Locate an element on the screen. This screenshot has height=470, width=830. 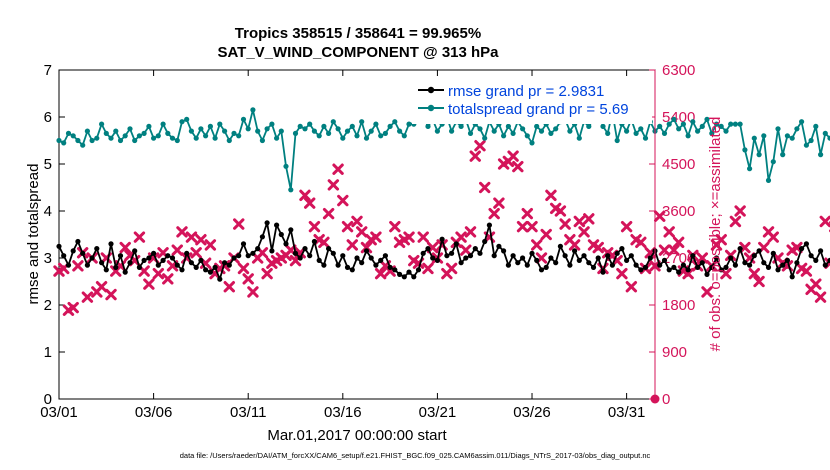
y-tick-label-left: 3 is located at coordinates (48, 258).